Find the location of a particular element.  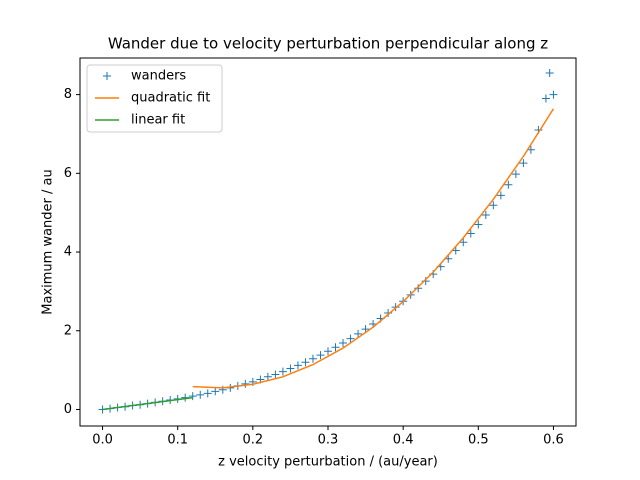

x-axis-label: z velocity perturbation / (au/year) is located at coordinates (328, 462).